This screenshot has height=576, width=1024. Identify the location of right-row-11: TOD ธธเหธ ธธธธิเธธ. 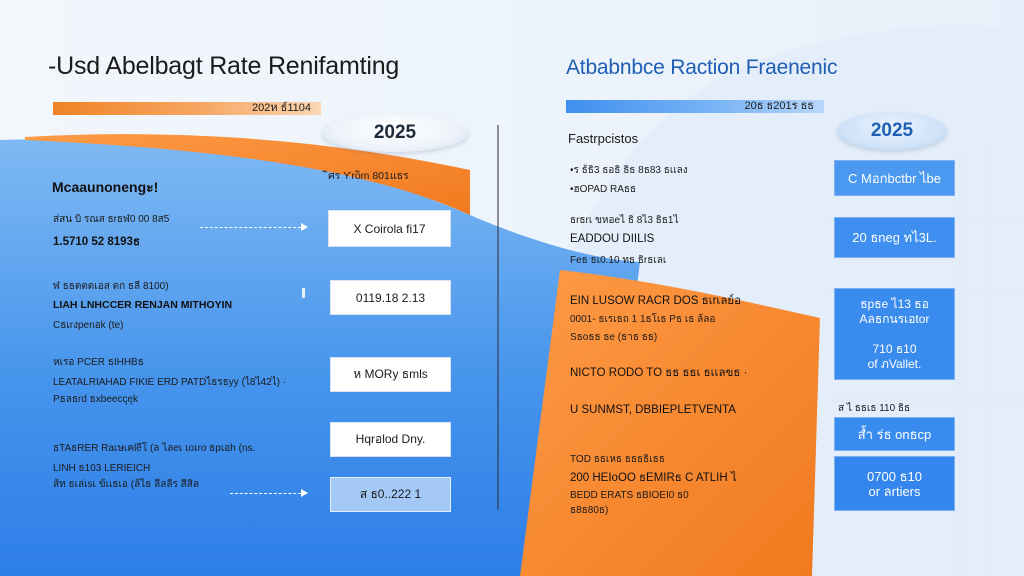
(617, 459).